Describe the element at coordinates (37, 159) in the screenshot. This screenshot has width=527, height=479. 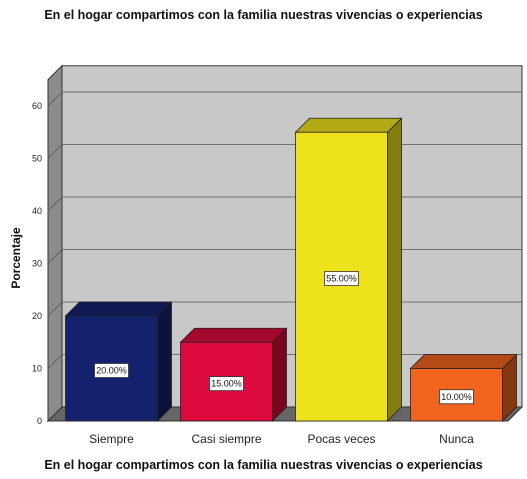
I see `y-tick-label: 50` at that location.